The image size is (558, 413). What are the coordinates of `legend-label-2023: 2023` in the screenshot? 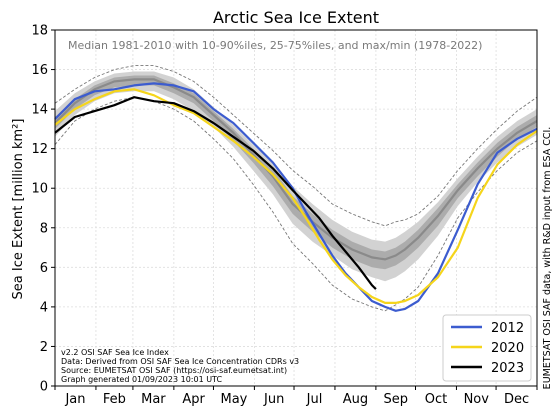 It's located at (507, 368).